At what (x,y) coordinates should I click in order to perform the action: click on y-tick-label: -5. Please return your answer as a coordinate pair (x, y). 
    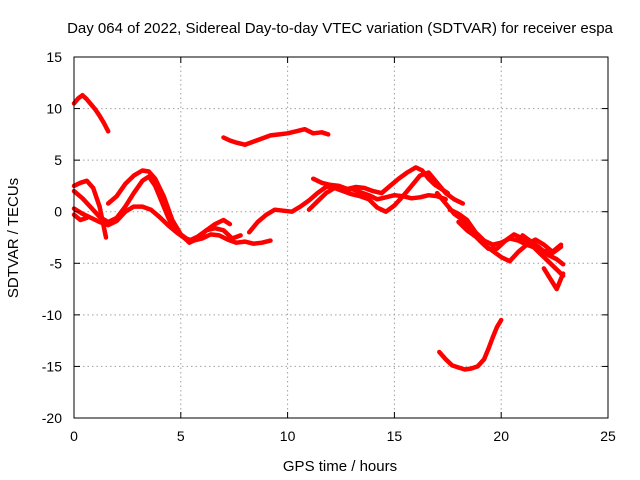
    Looking at the image, I should click on (56, 263).